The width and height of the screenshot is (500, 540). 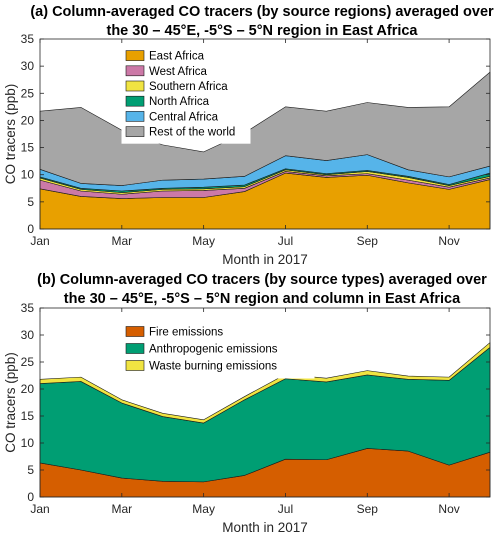 What do you see at coordinates (135, 116) in the screenshot?
I see `legend-swatch-central-africa` at bounding box center [135, 116].